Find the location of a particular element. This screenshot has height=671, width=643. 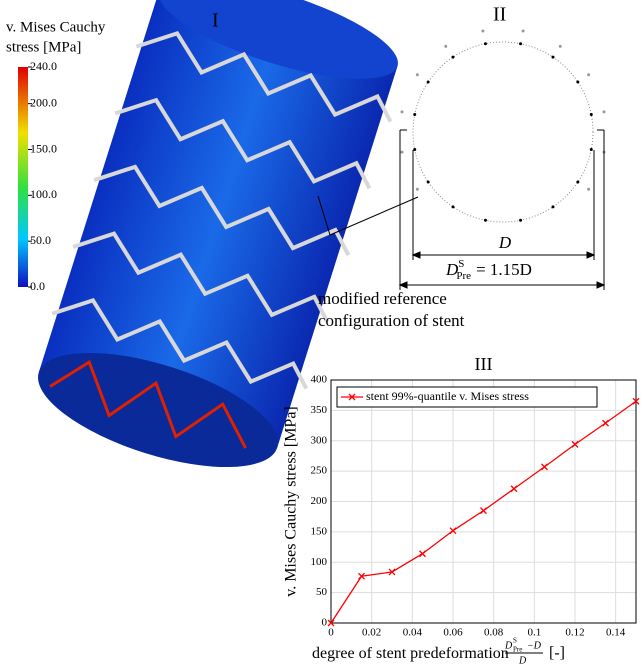

sub: Pre is located at coordinates (463, 276).